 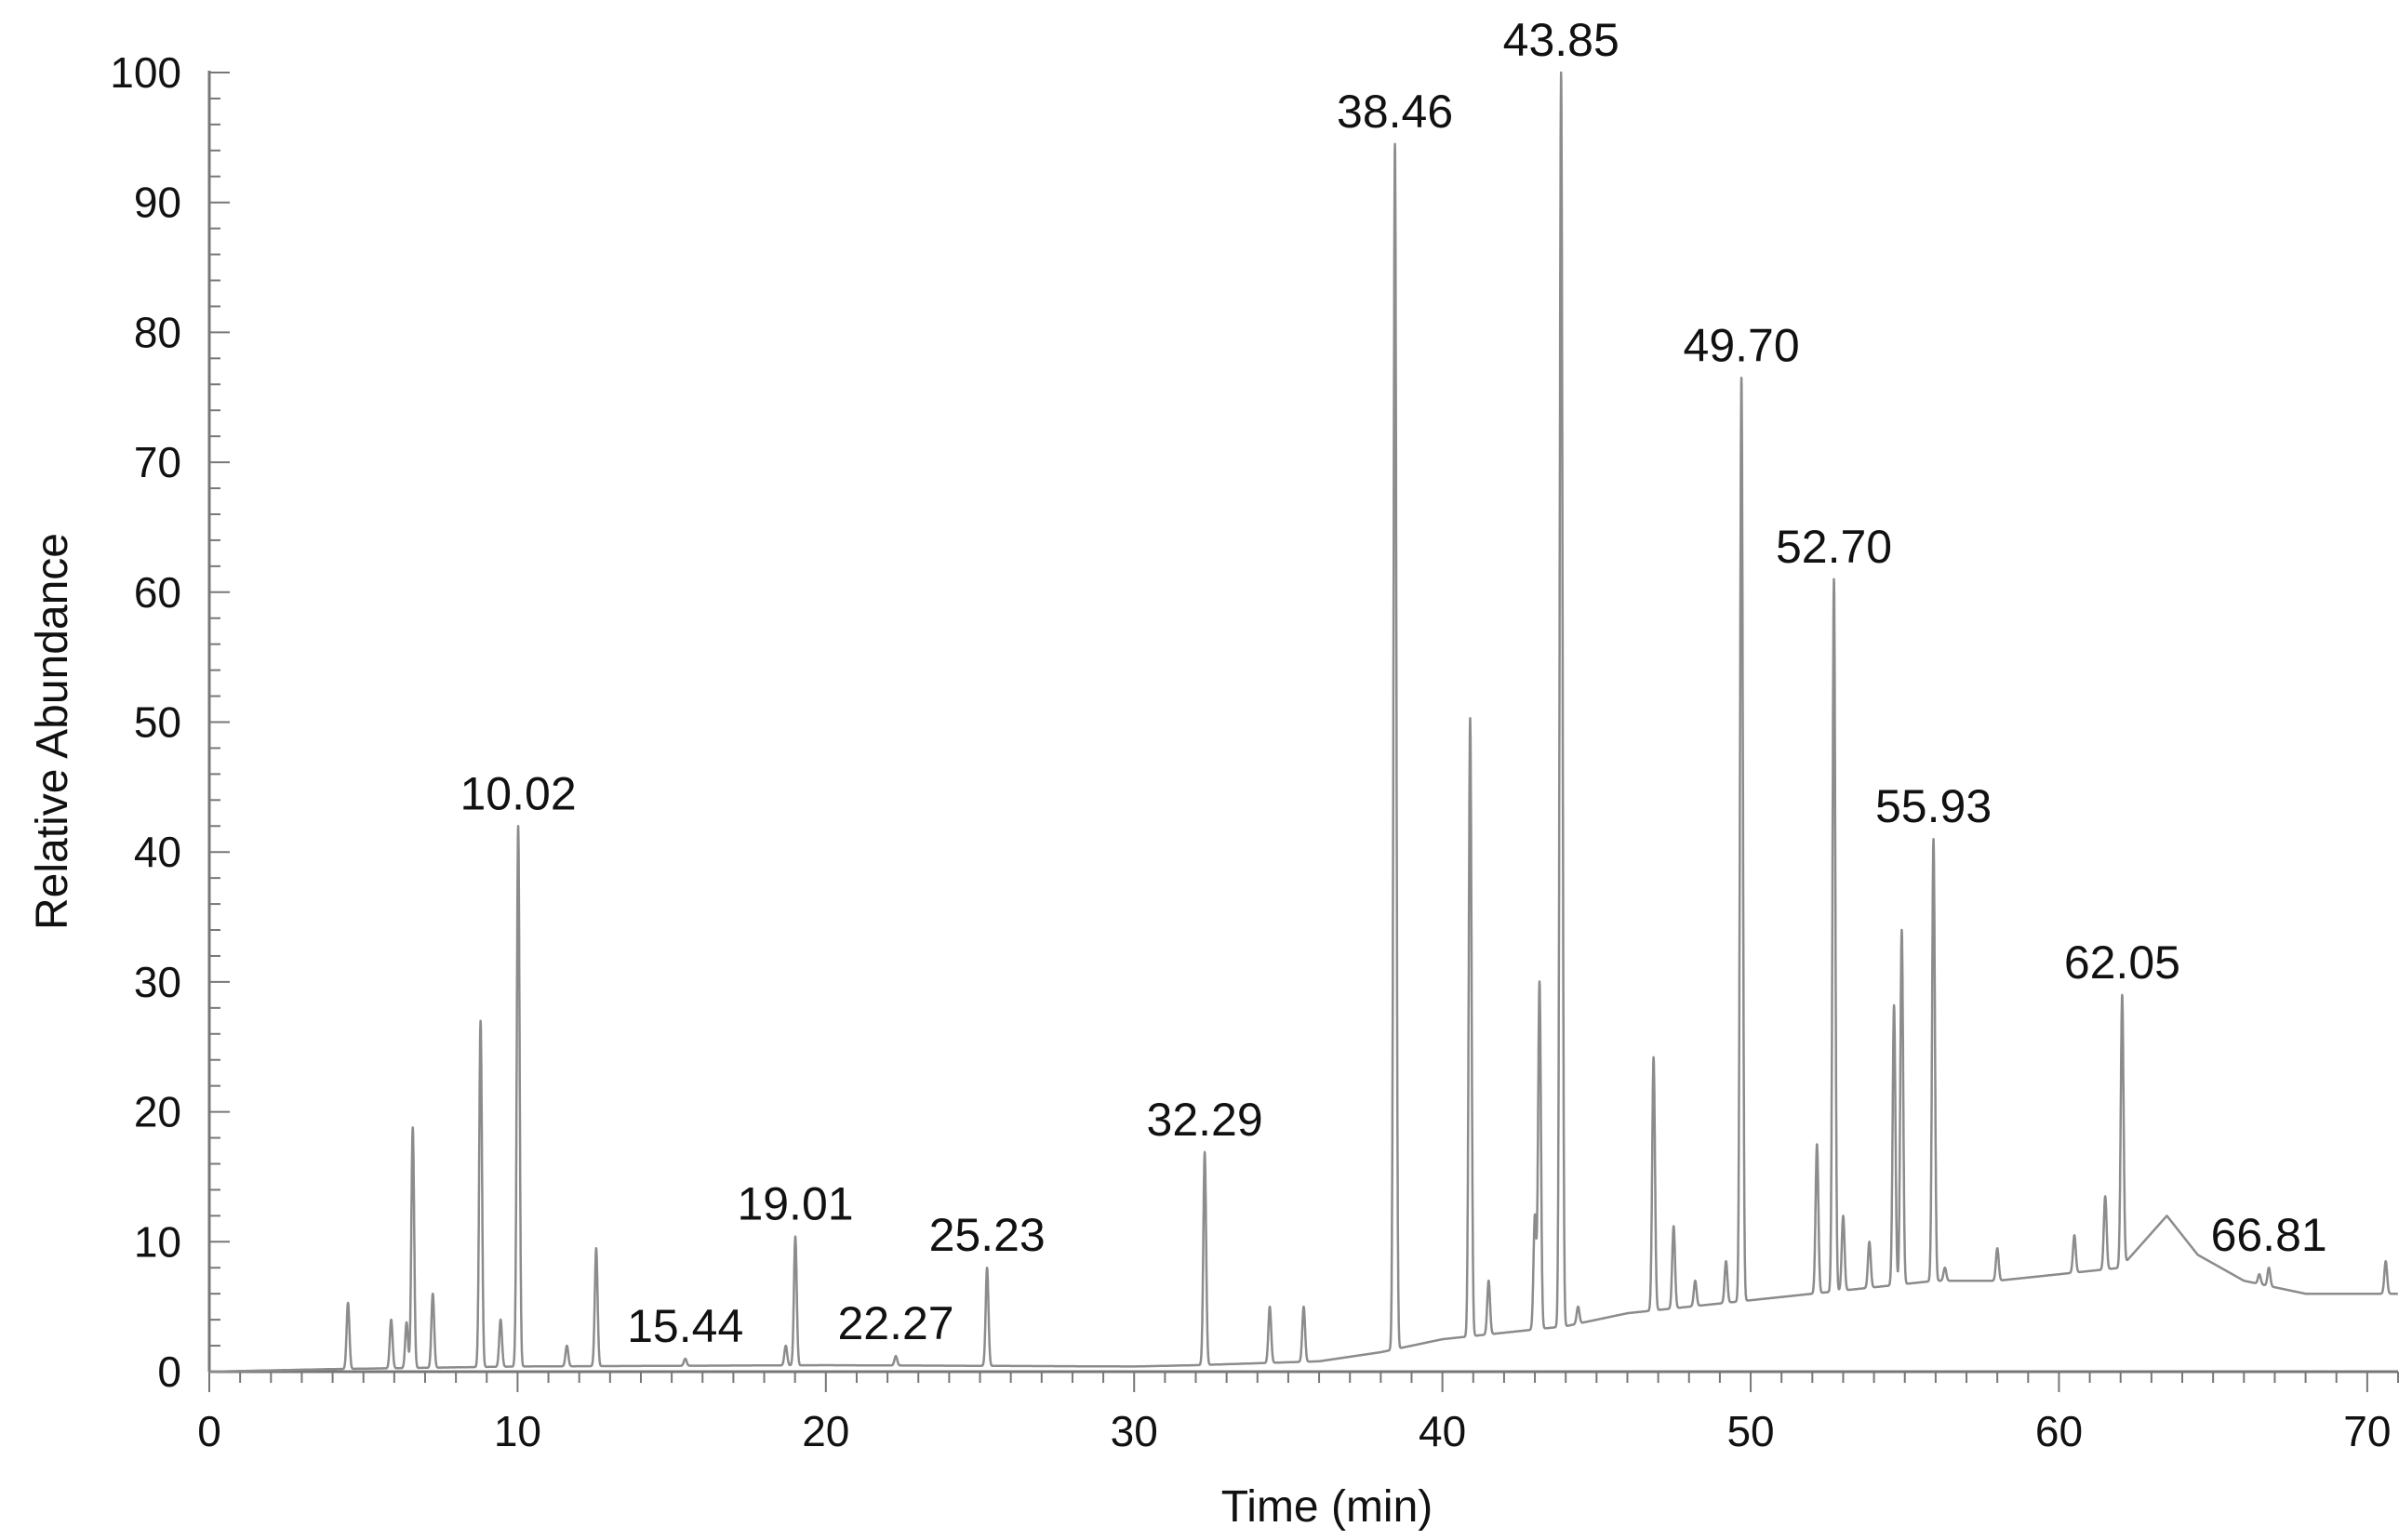 What do you see at coordinates (795, 1204) in the screenshot?
I see `peak-label: 19.01` at bounding box center [795, 1204].